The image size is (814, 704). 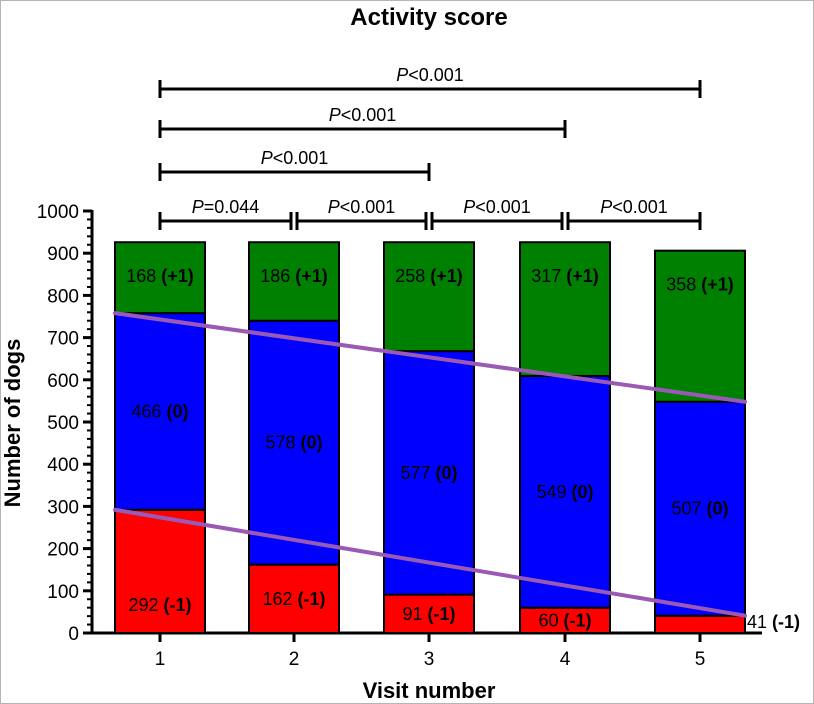 I want to click on bar-value-label: 317 (+1), so click(x=565, y=276).